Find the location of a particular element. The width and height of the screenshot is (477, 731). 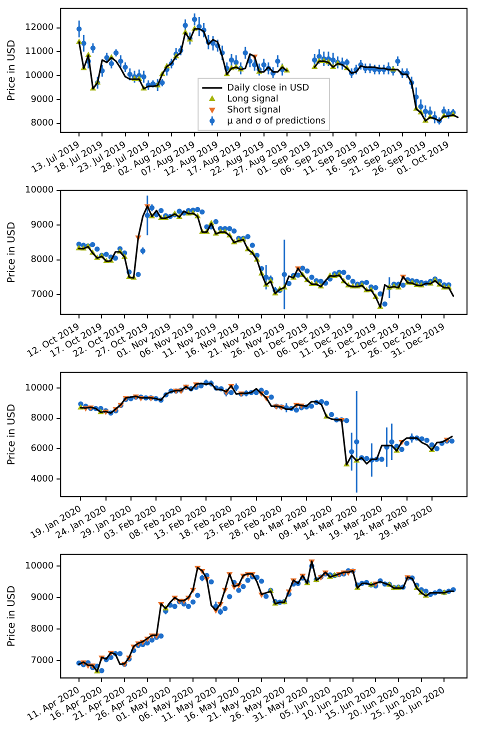

y-tick-label: 4000 is located at coordinates (42, 479).